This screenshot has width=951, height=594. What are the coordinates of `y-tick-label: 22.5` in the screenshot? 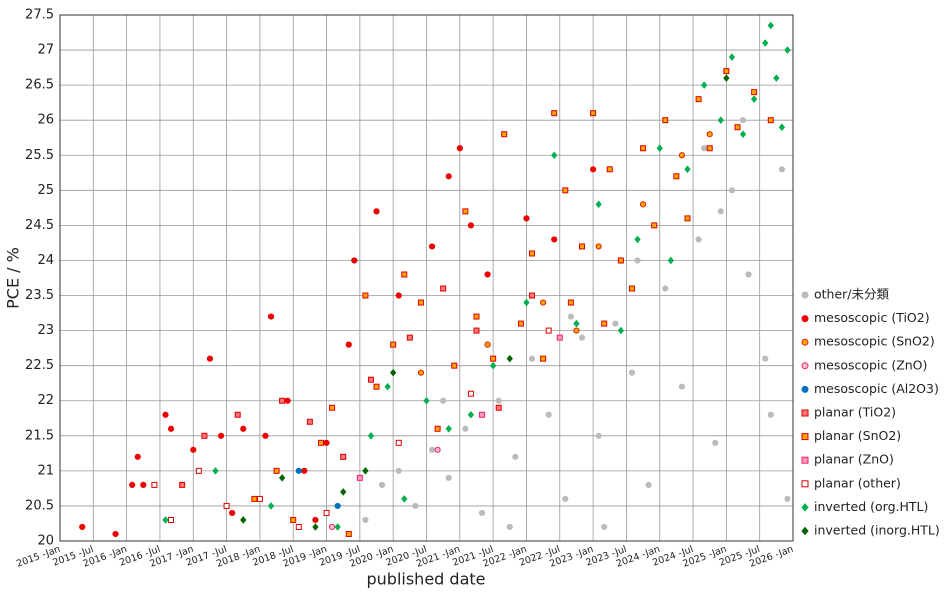 It's located at (39, 365).